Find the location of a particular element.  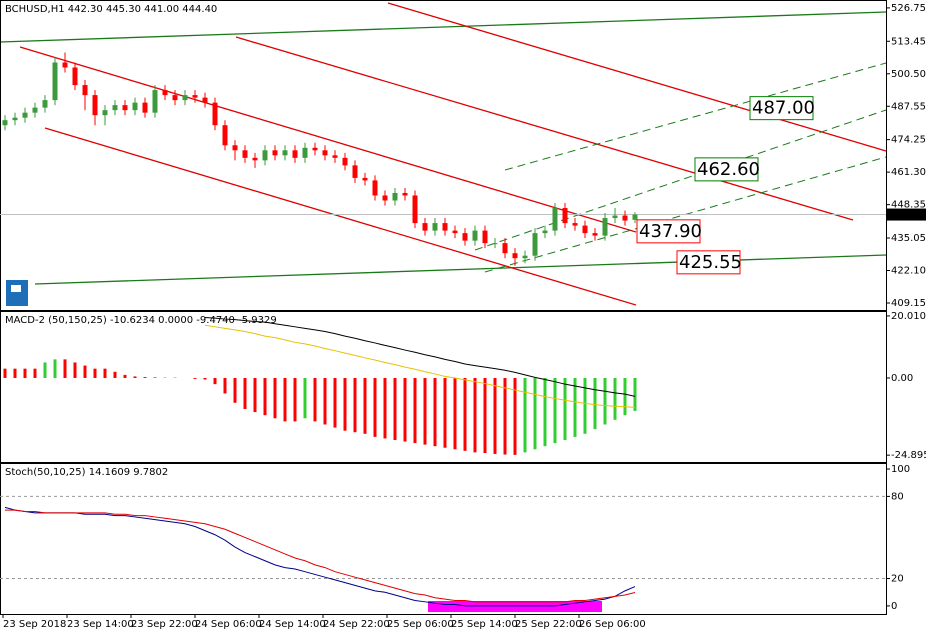

price-label: 425.55 is located at coordinates (710, 262).